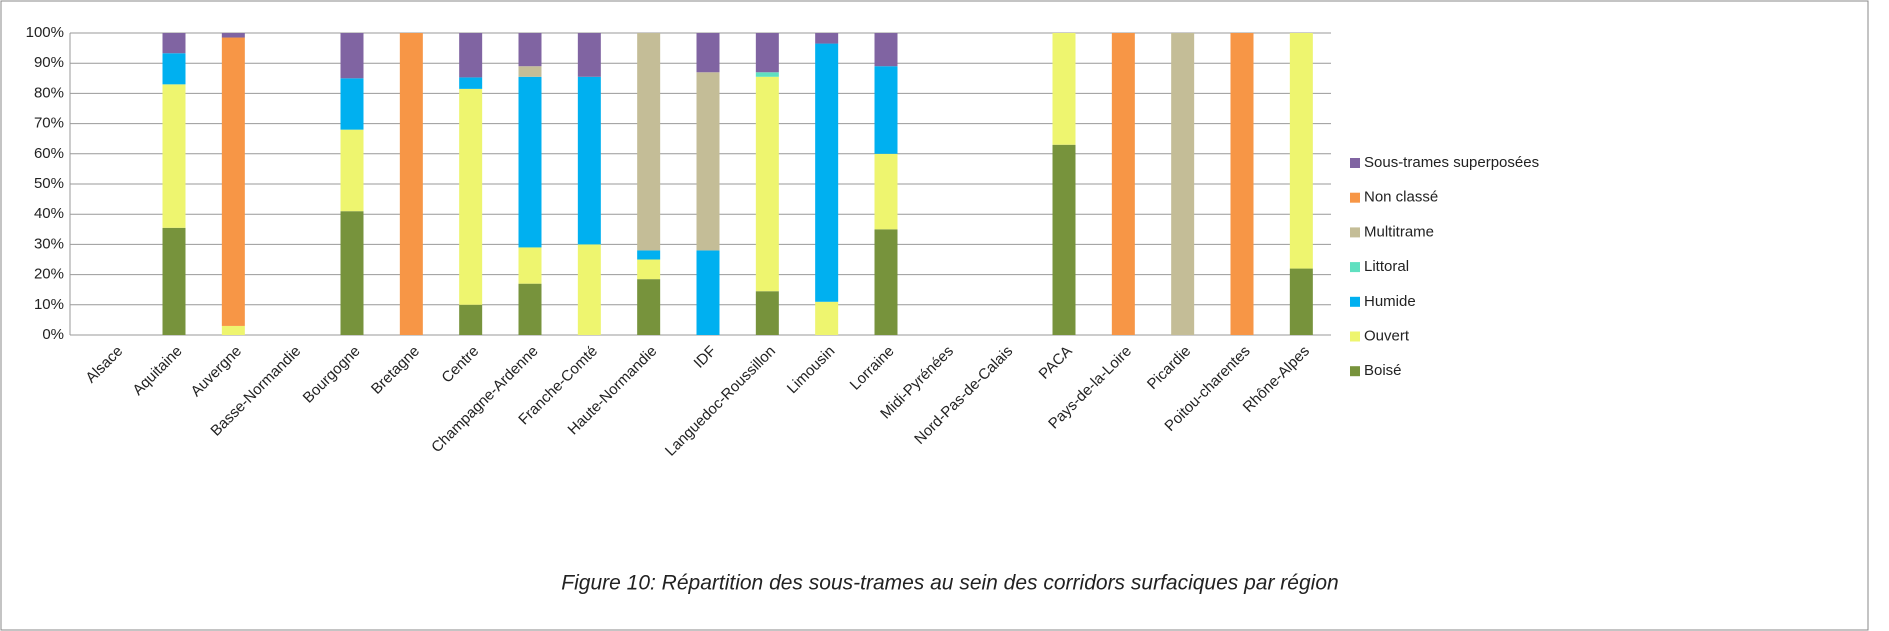 Image resolution: width=1889 pixels, height=631 pixels. What do you see at coordinates (49, 92) in the screenshot?
I see `y-tick-label: 80%` at bounding box center [49, 92].